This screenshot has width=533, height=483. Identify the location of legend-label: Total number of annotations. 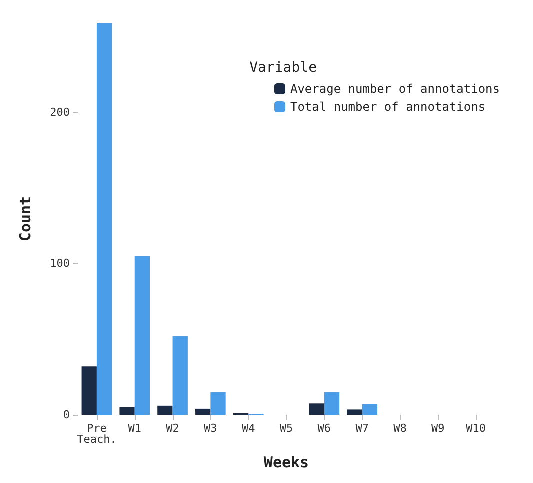
(388, 107).